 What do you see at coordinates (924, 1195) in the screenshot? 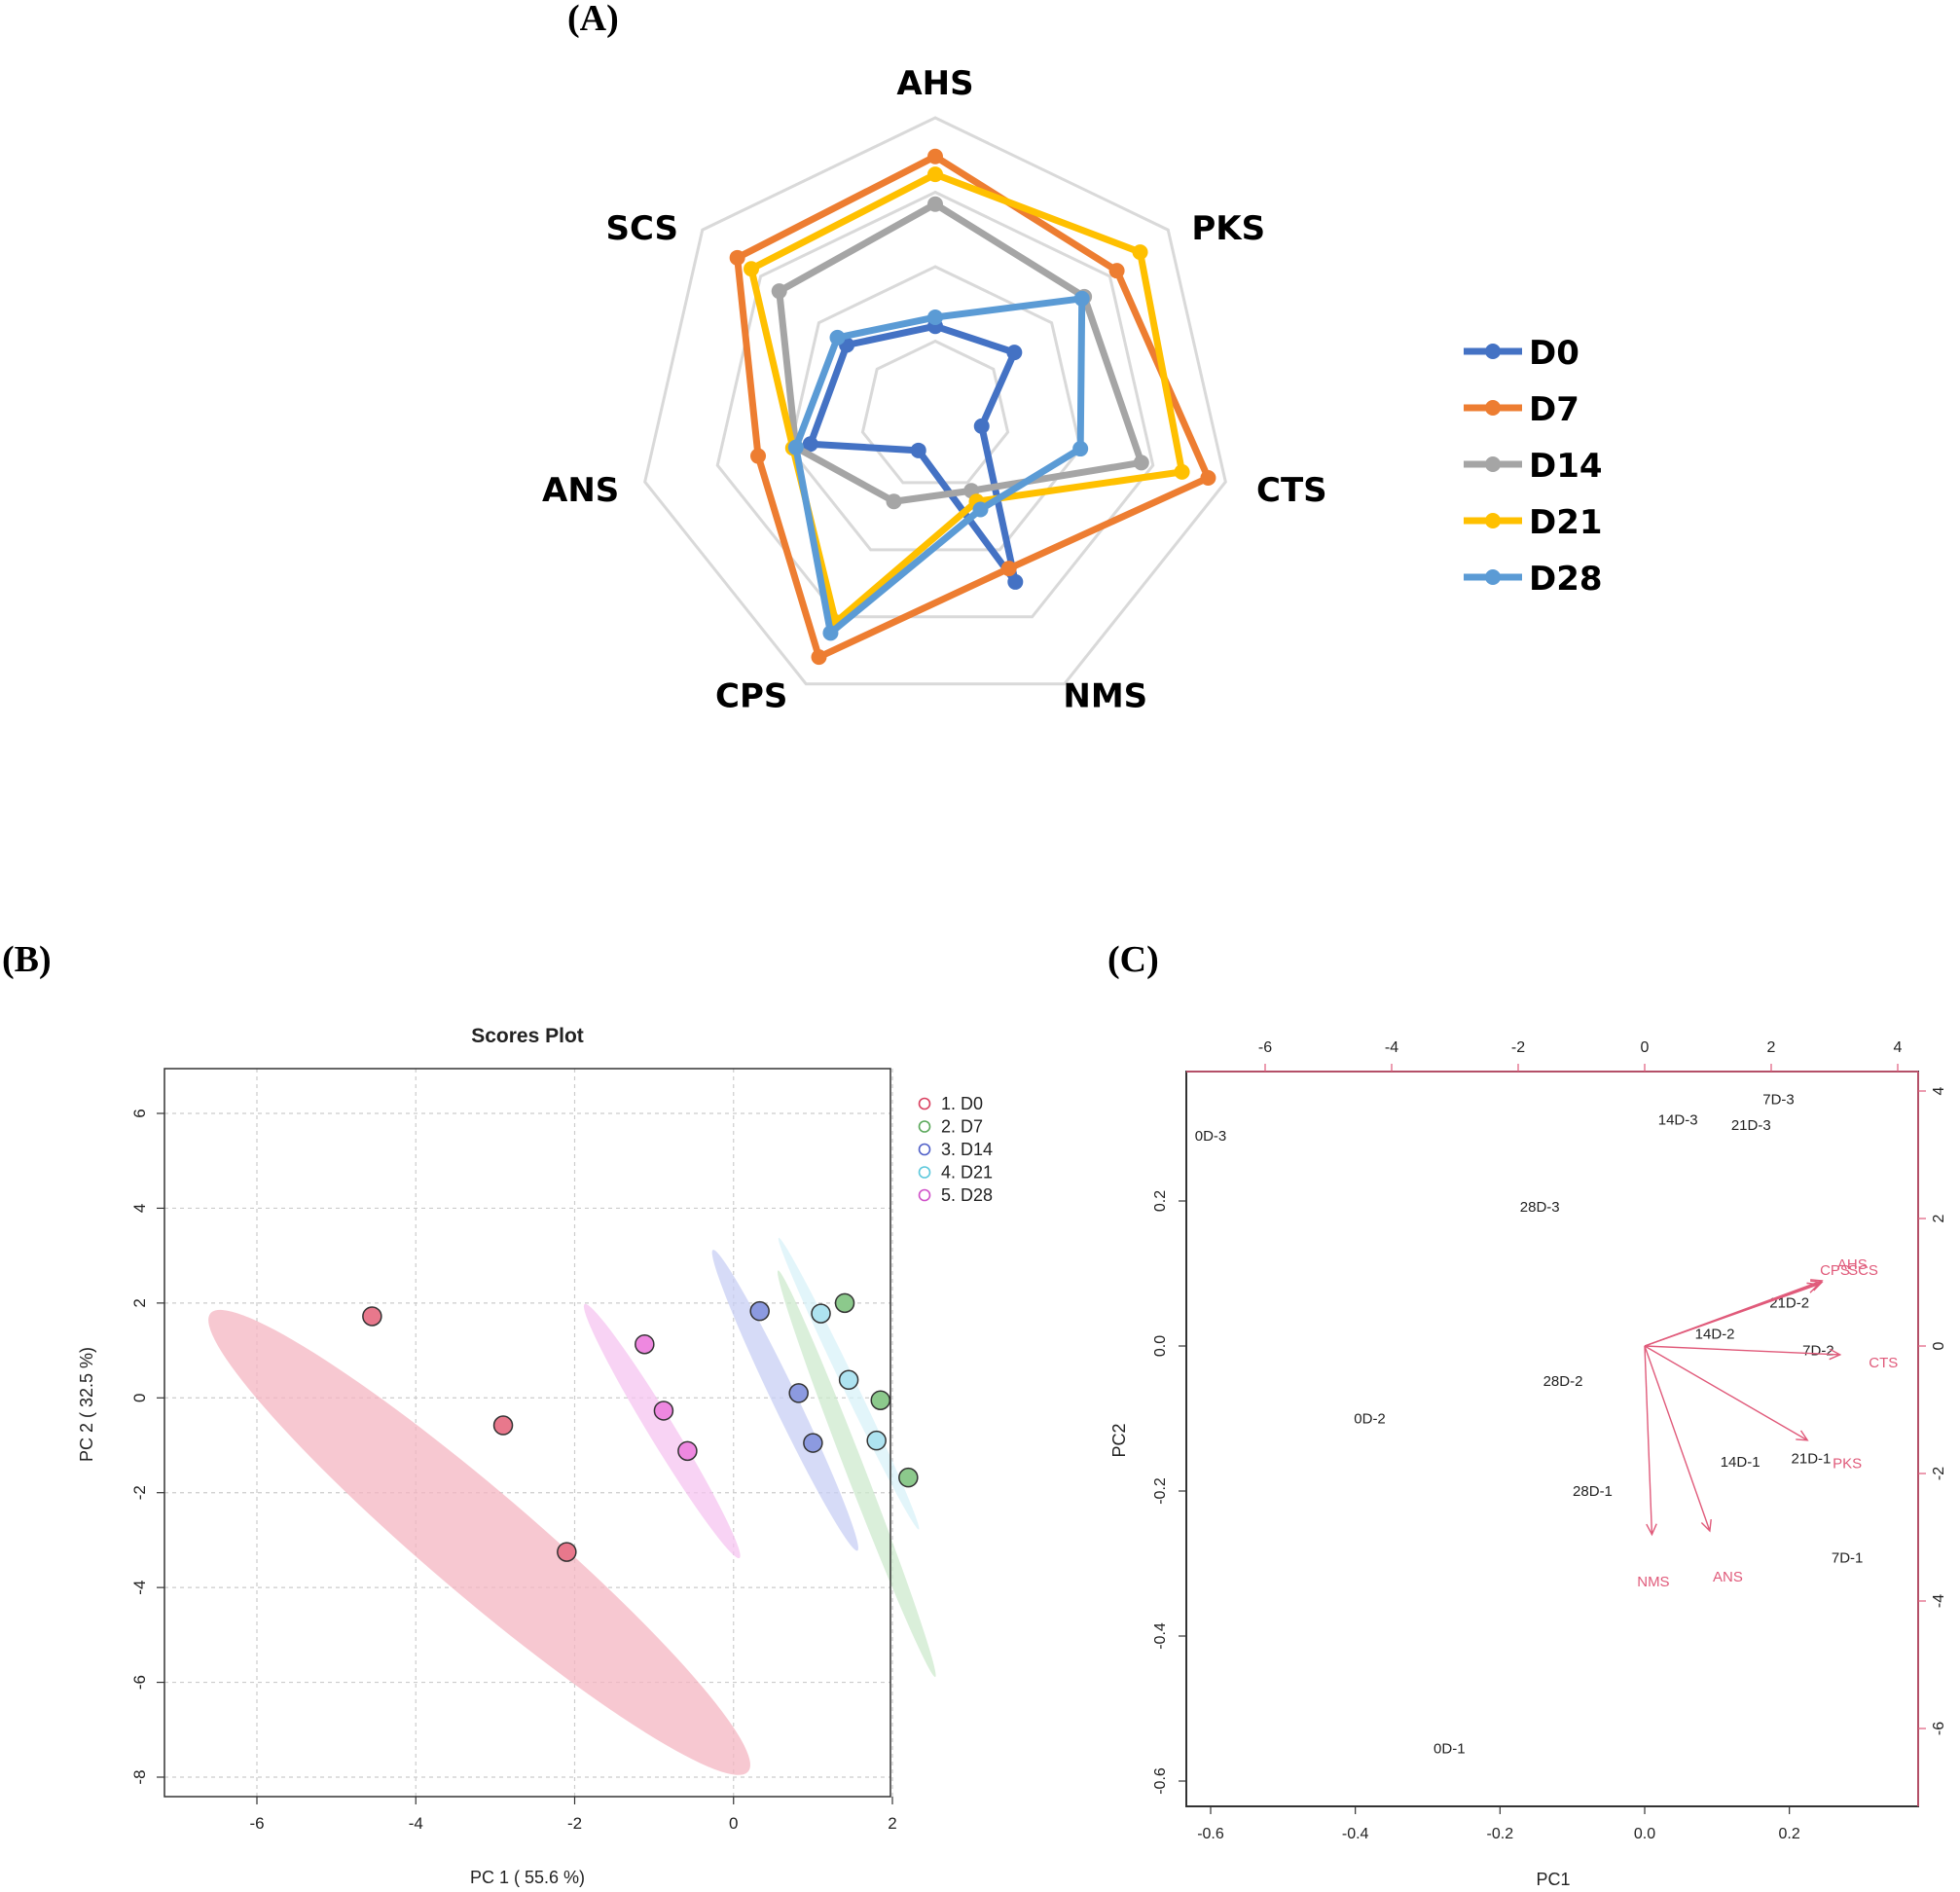
I see `scores-legend-marker-d28` at bounding box center [924, 1195].